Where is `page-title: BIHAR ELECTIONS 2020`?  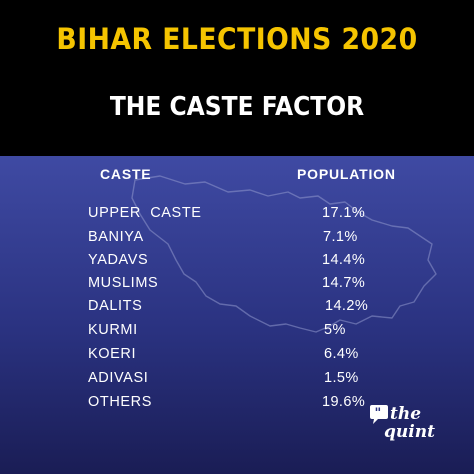 page-title: BIHAR ELECTIONS 2020 is located at coordinates (237, 39).